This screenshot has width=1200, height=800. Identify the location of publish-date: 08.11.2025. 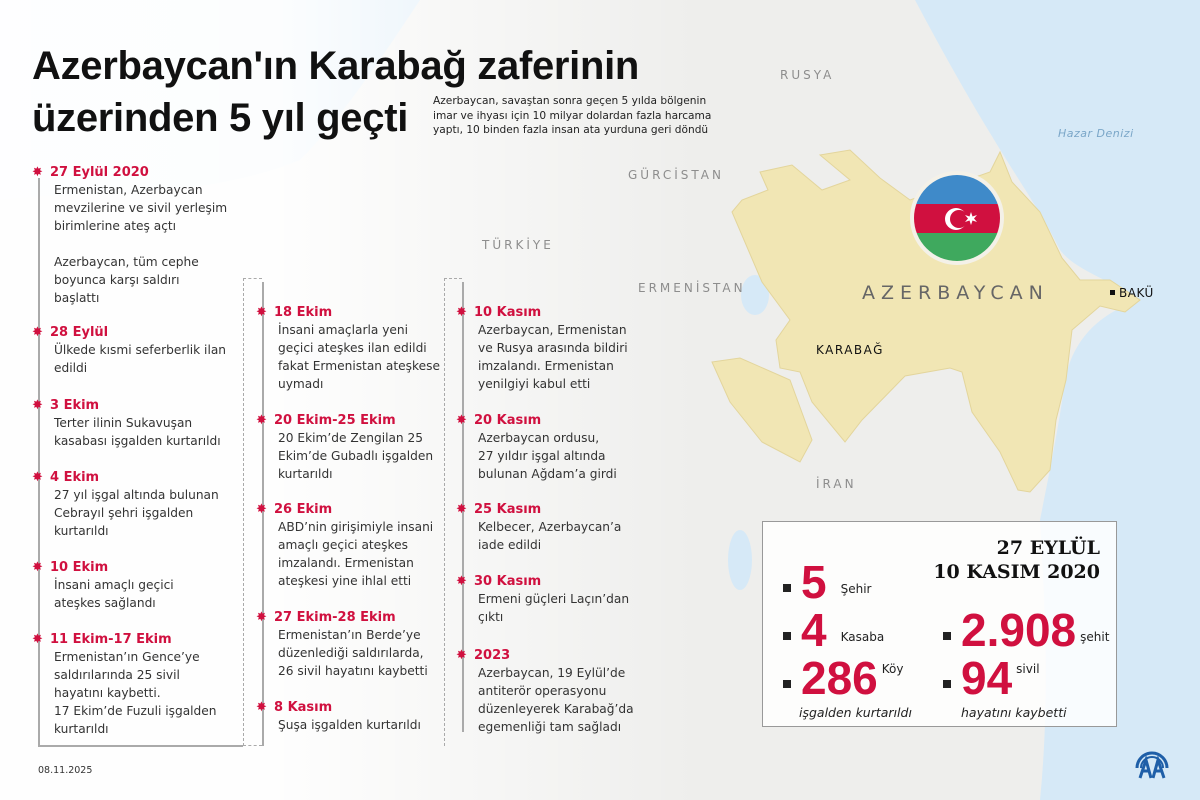
(65, 770).